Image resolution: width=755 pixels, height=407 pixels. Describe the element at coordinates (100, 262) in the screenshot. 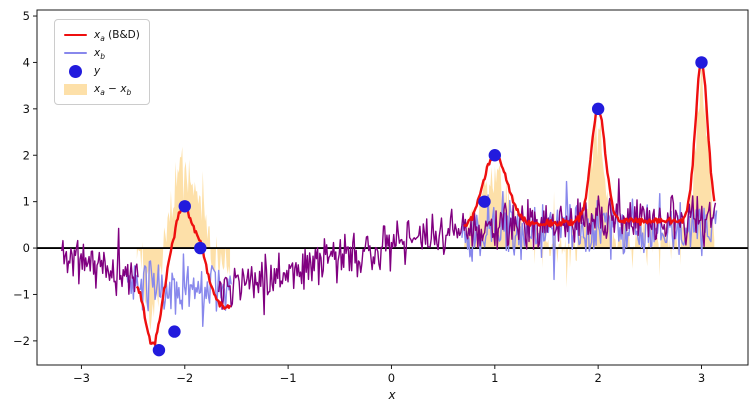

I see `series-observed-line` at that location.